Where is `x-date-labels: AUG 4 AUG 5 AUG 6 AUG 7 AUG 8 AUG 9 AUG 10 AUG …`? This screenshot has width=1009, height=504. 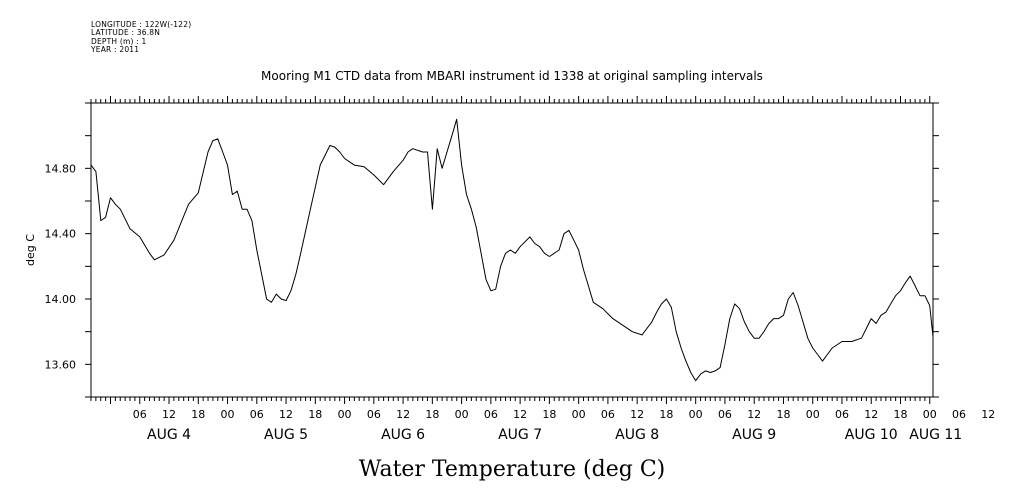
x-date-labels: AUG 4 AUG 5 AUG 6 AUG 7 AUG 8 AUG 9 AUG 10 AUG … is located at coordinates (554, 435).